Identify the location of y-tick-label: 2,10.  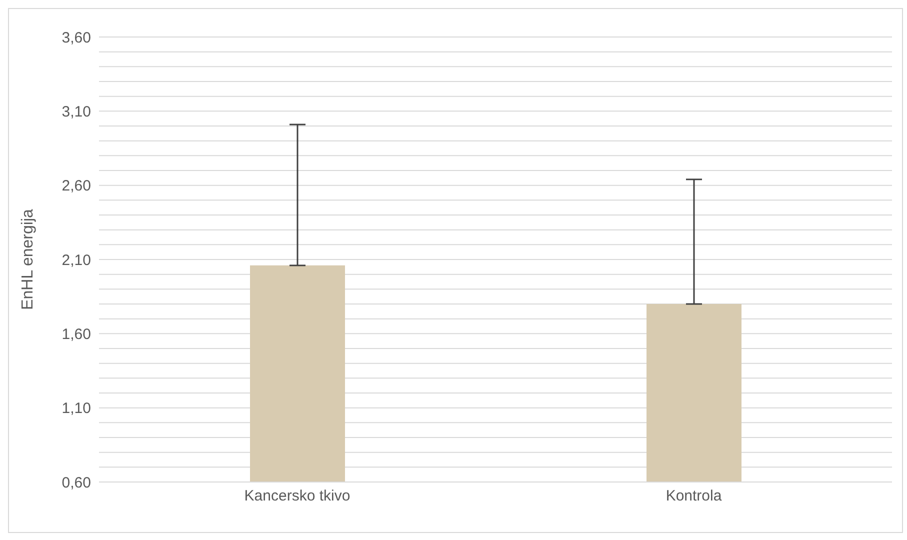
(76, 260).